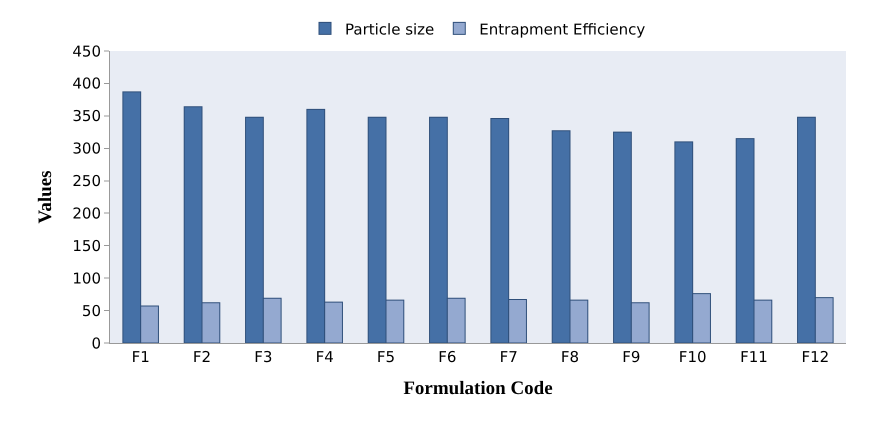 This screenshot has width=876, height=423. I want to click on x-tick-label: F4, so click(325, 357).